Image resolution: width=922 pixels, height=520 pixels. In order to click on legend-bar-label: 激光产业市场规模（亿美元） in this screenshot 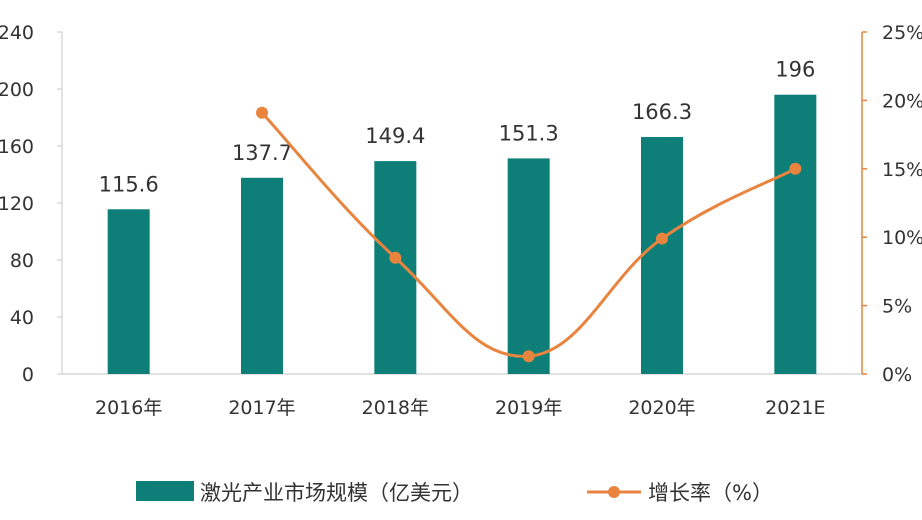, I will do `click(336, 493)`.